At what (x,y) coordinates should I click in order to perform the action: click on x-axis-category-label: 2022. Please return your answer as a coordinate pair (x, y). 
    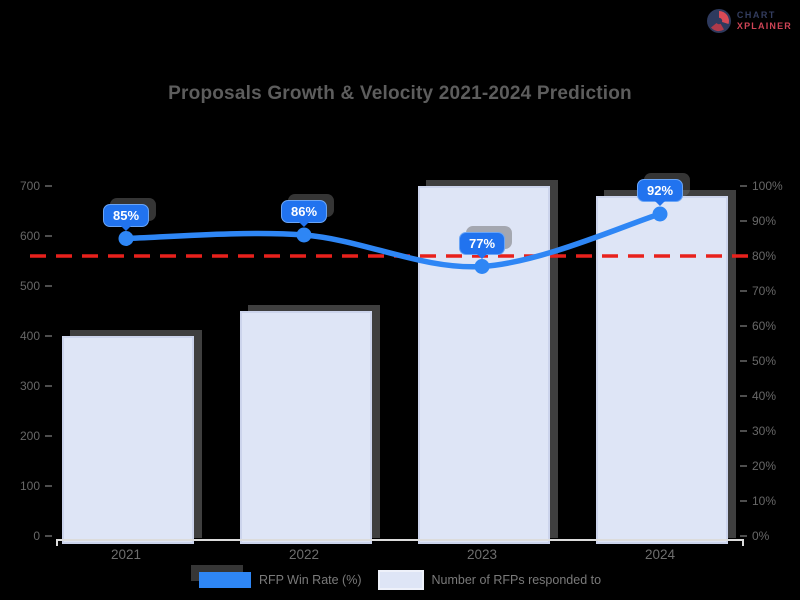
    Looking at the image, I should click on (304, 554).